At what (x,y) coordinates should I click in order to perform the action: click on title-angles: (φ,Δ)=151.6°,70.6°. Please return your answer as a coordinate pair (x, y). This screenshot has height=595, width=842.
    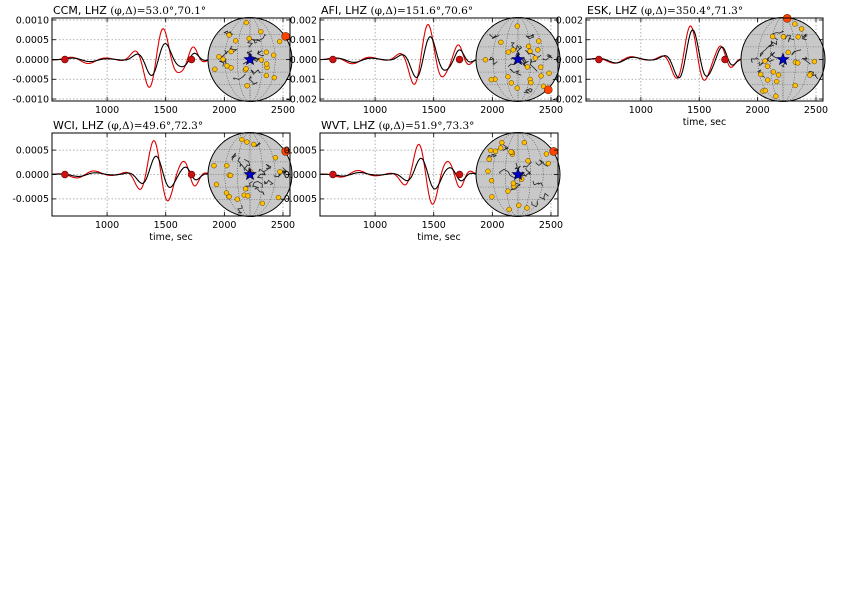
    Looking at the image, I should click on (422, 11).